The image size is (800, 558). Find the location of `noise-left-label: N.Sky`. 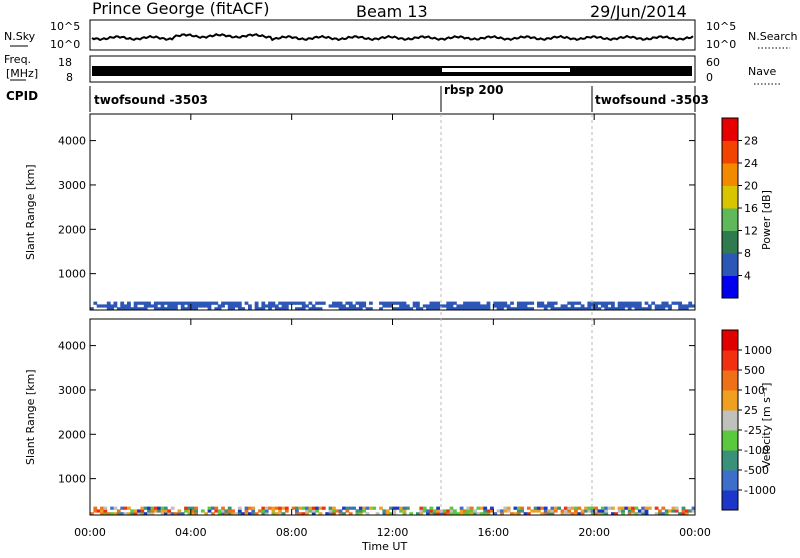

noise-left-label: N.Sky is located at coordinates (20, 36).